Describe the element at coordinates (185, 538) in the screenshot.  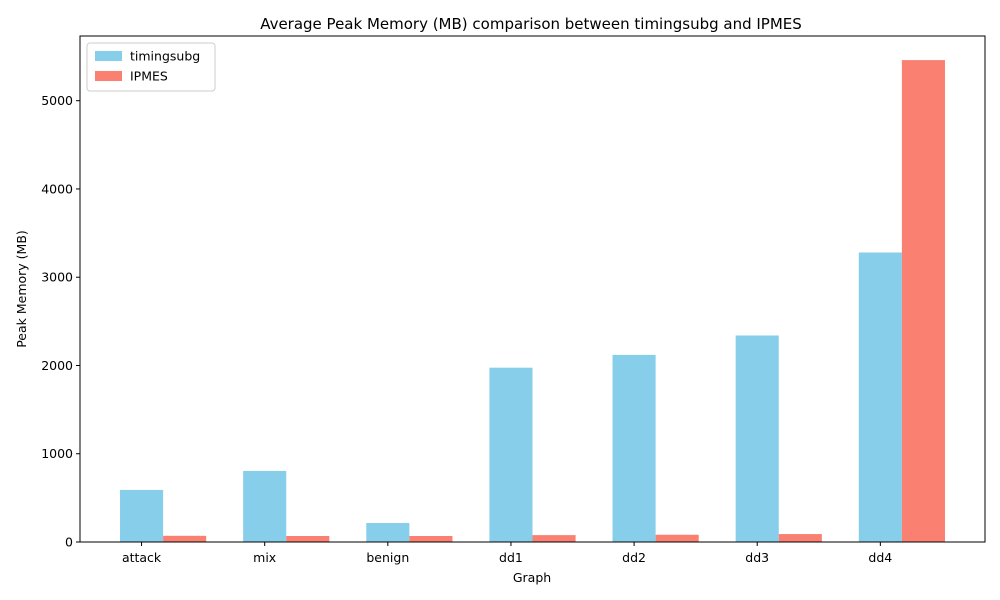
I see `bar-ipmes-attack` at that location.